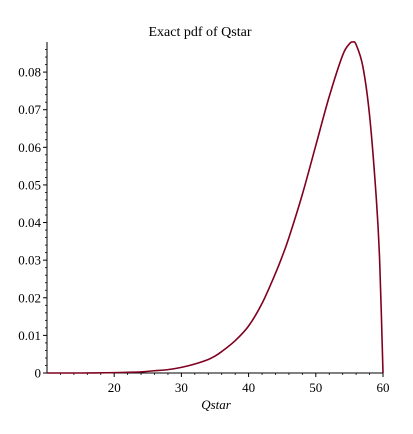  I want to click on y-tick-label: 0.03, so click(29, 260).